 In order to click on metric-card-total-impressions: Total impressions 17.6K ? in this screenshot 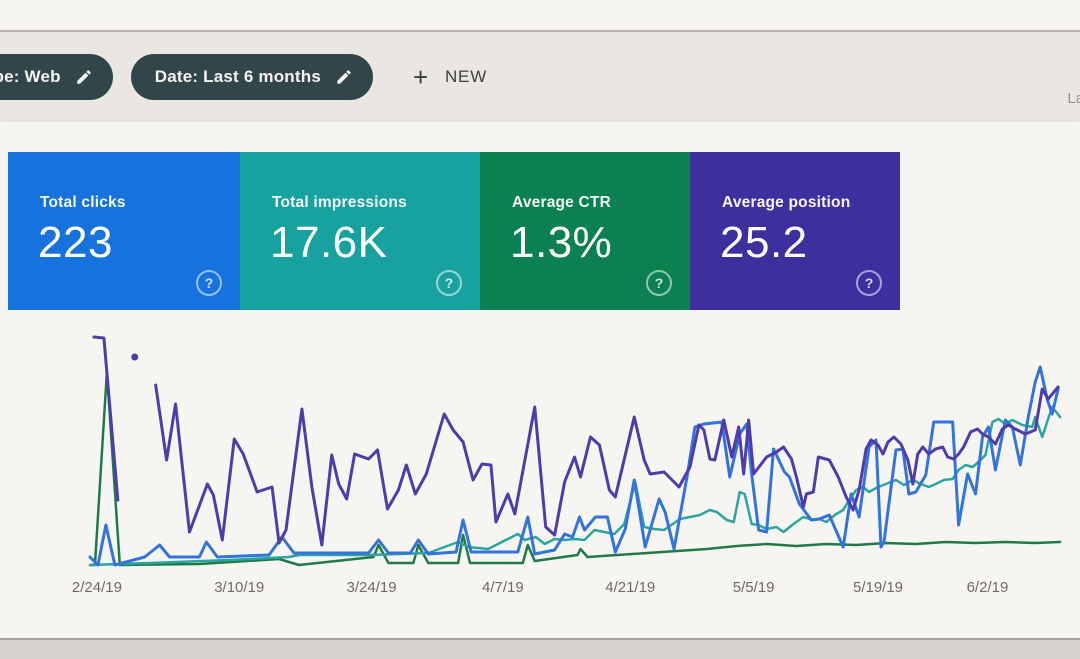, I will do `click(360, 231)`.